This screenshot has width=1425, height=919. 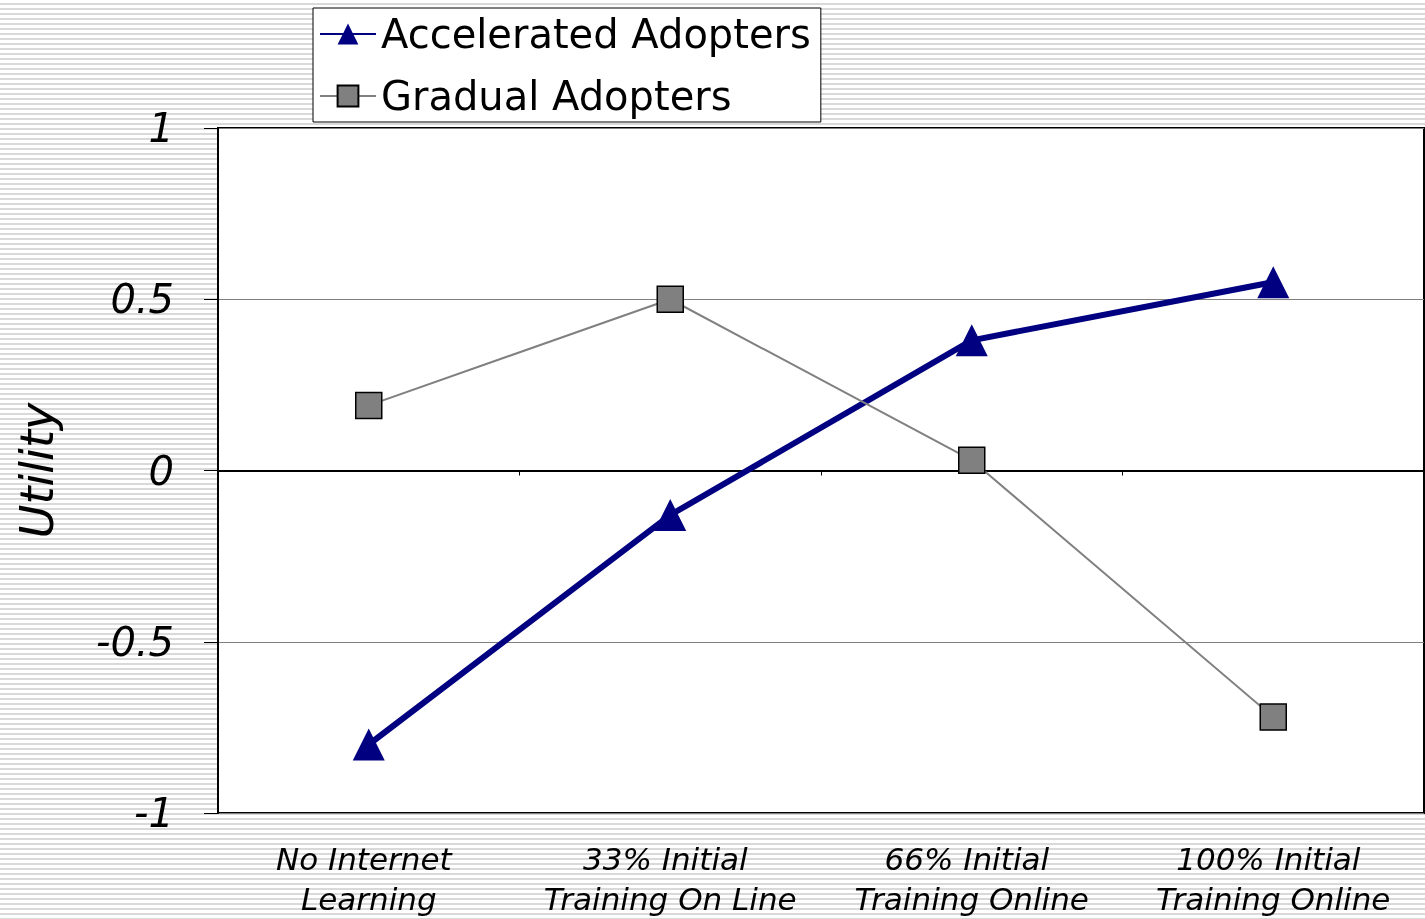 What do you see at coordinates (556, 96) in the screenshot?
I see `legend-label: Gradual Adopters` at bounding box center [556, 96].